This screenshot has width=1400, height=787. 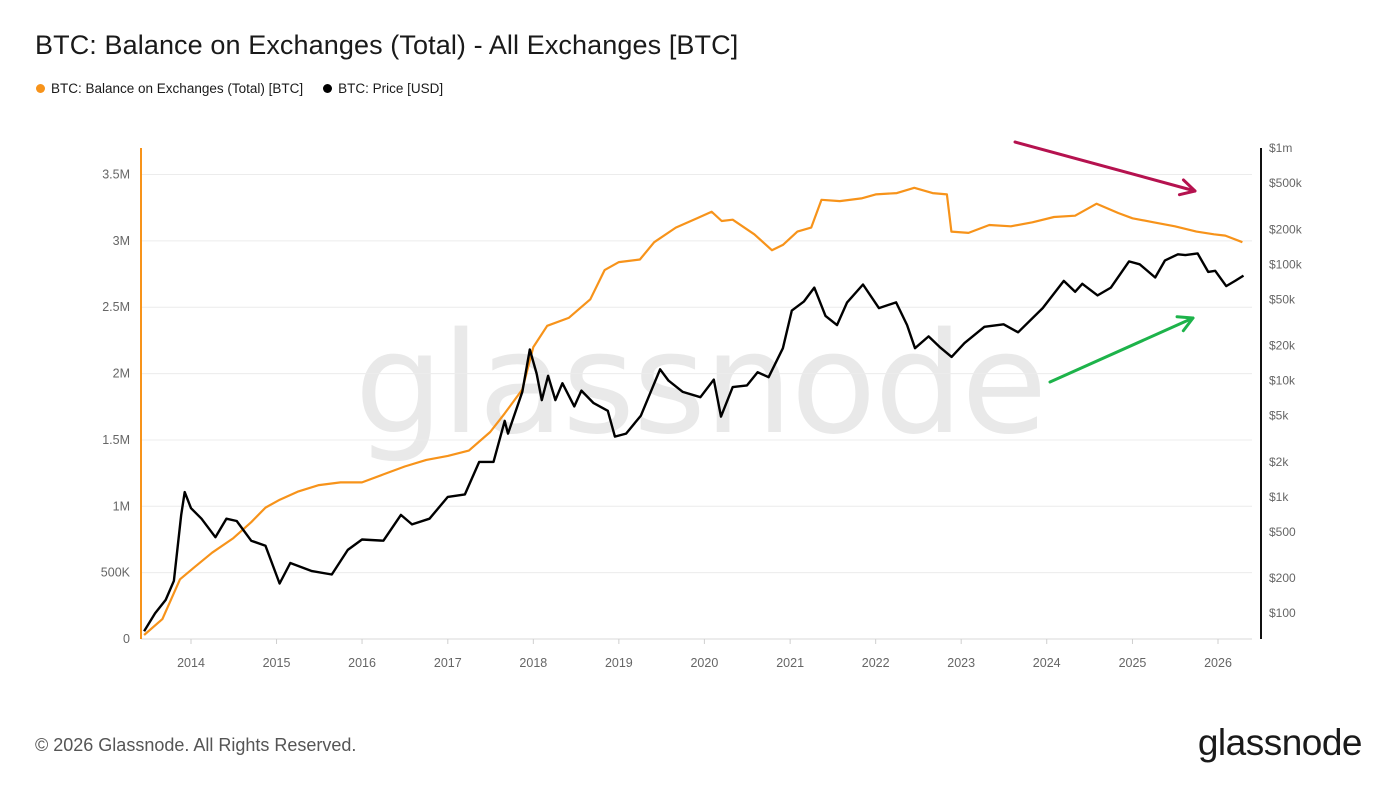 I want to click on y-left-tick-label: 3M, so click(x=121, y=241).